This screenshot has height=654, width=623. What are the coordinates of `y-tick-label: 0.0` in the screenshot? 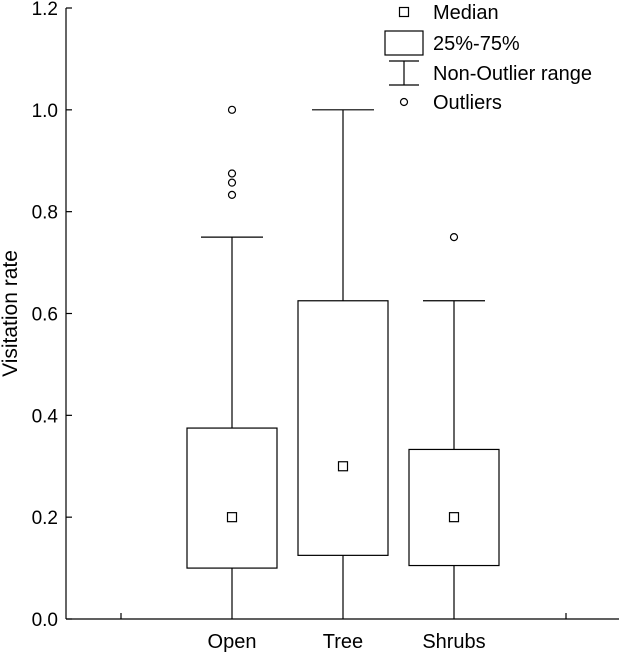 It's located at (45, 620).